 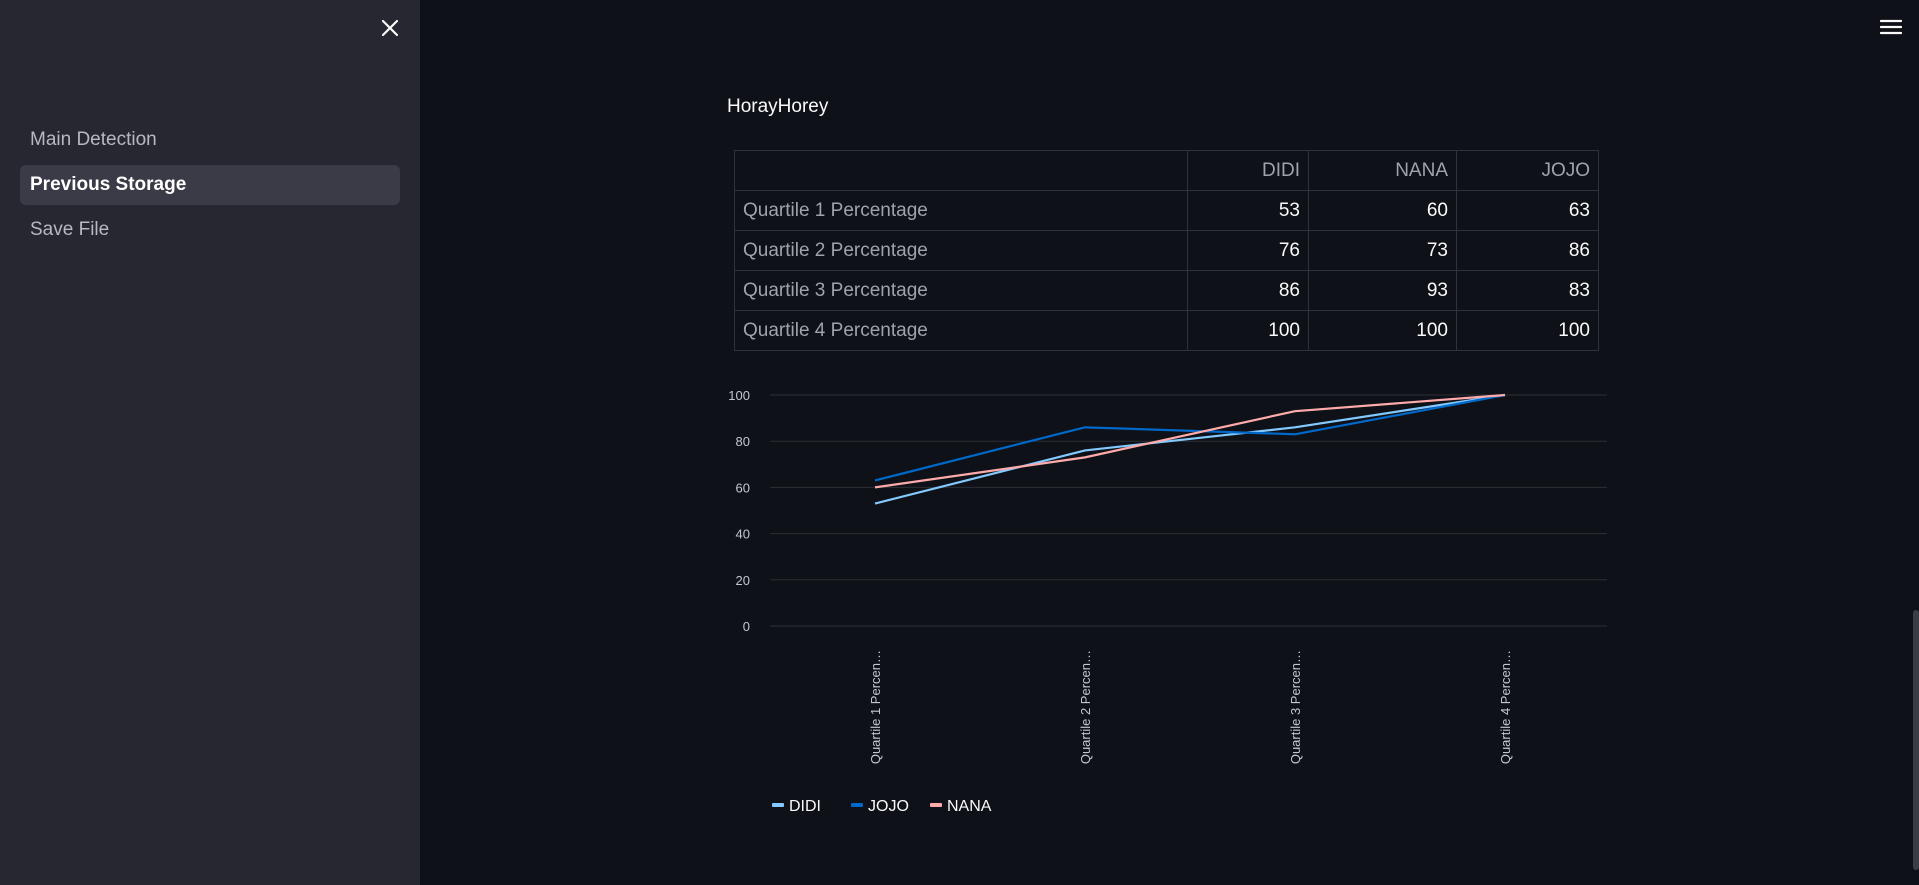 What do you see at coordinates (961, 170) in the screenshot?
I see `table-header-cell` at bounding box center [961, 170].